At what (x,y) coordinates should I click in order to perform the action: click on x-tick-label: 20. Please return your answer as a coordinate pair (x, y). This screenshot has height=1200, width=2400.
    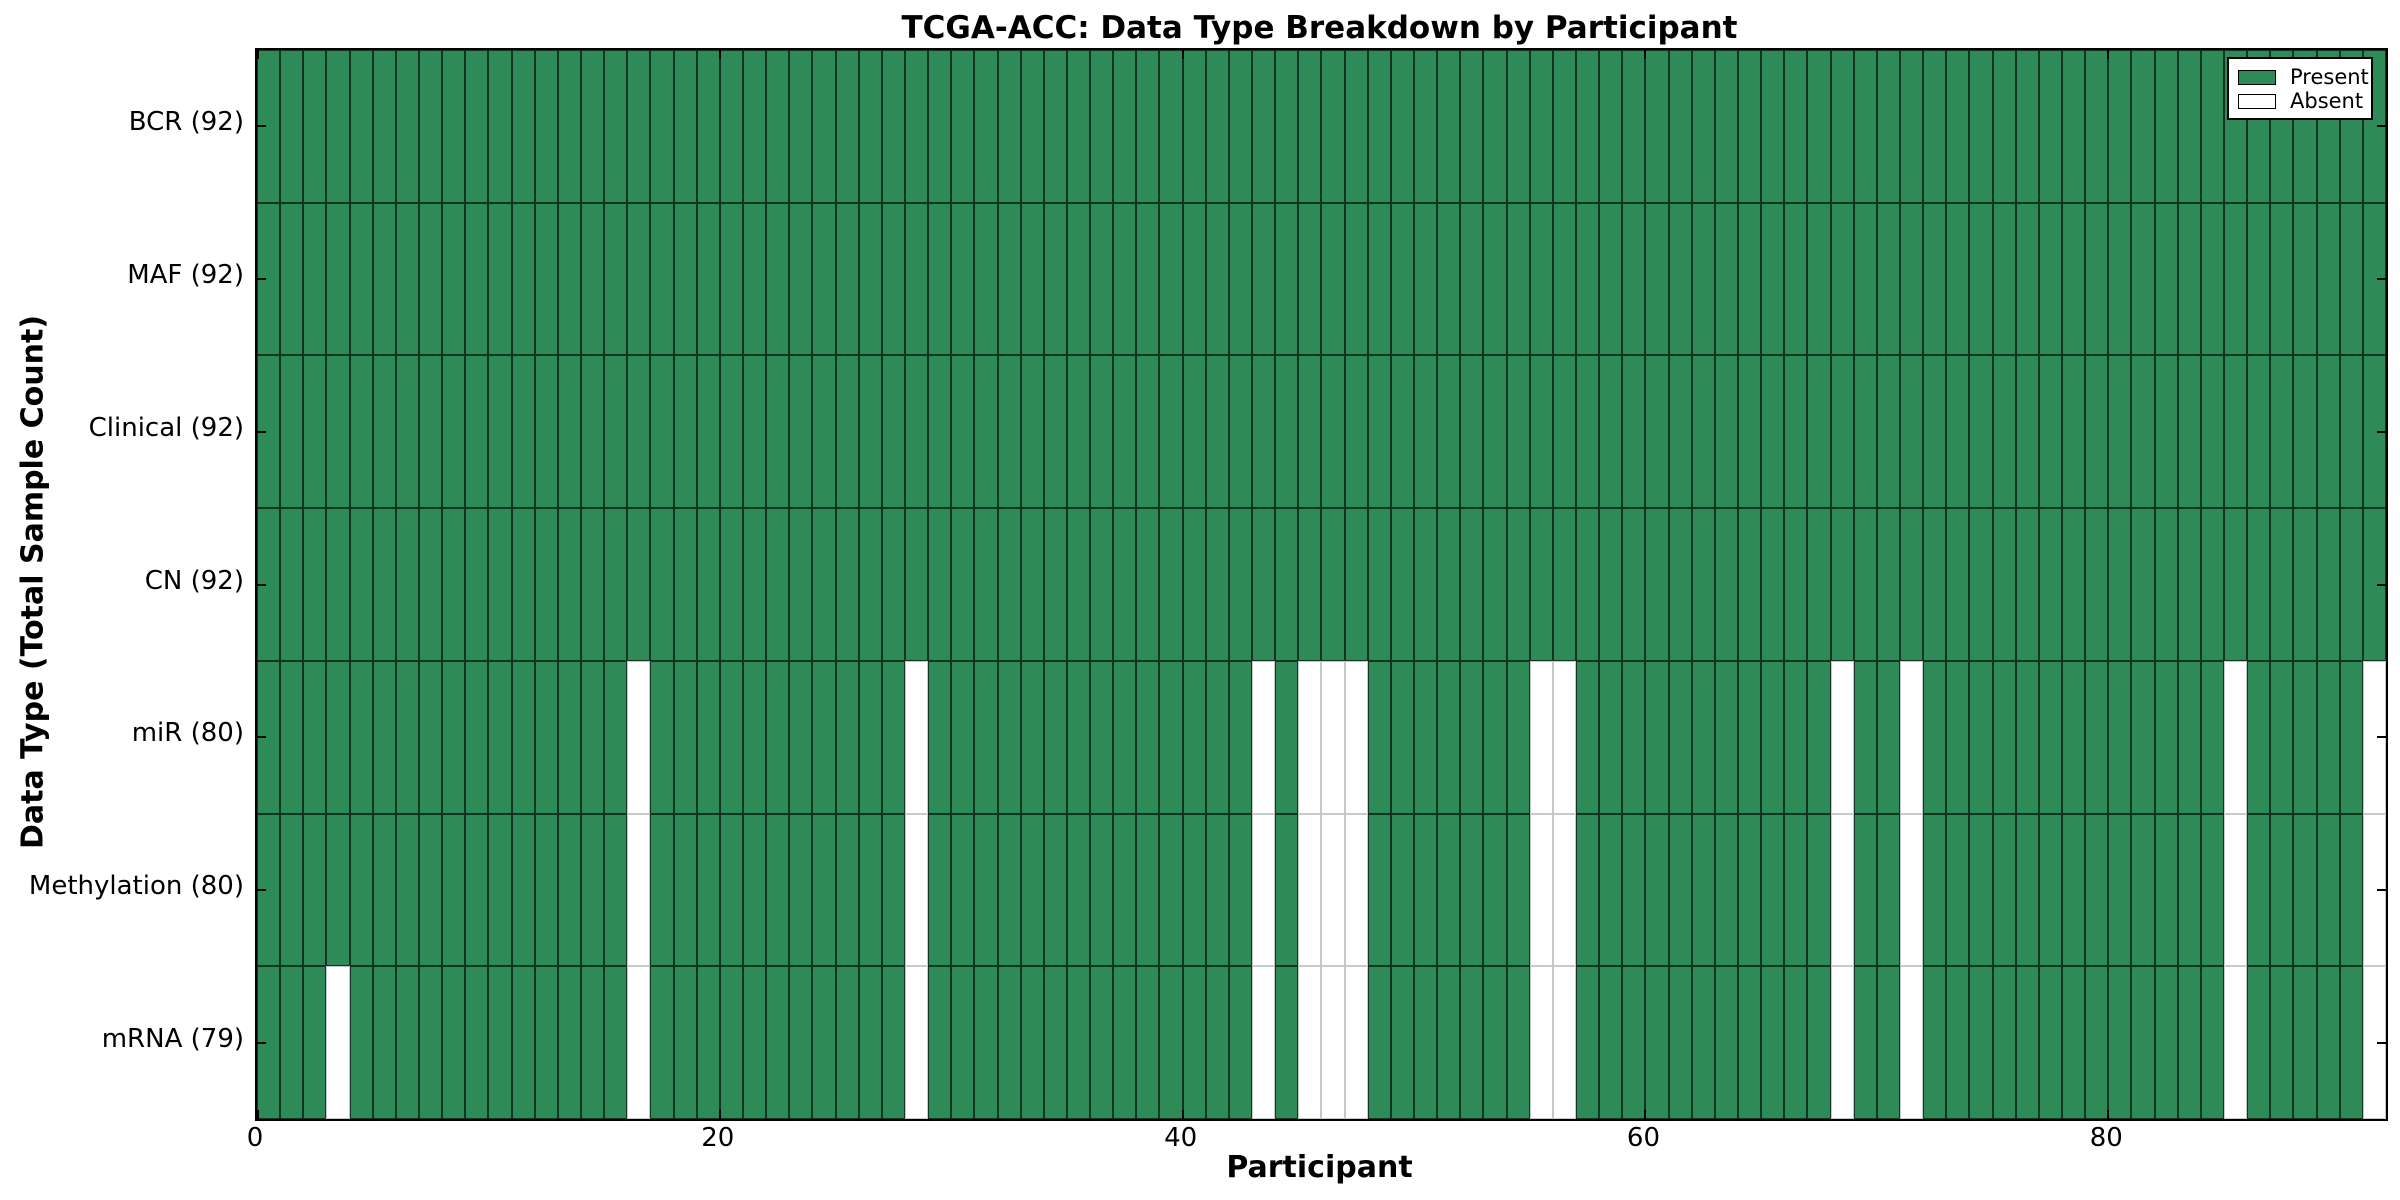
    Looking at the image, I should click on (718, 1138).